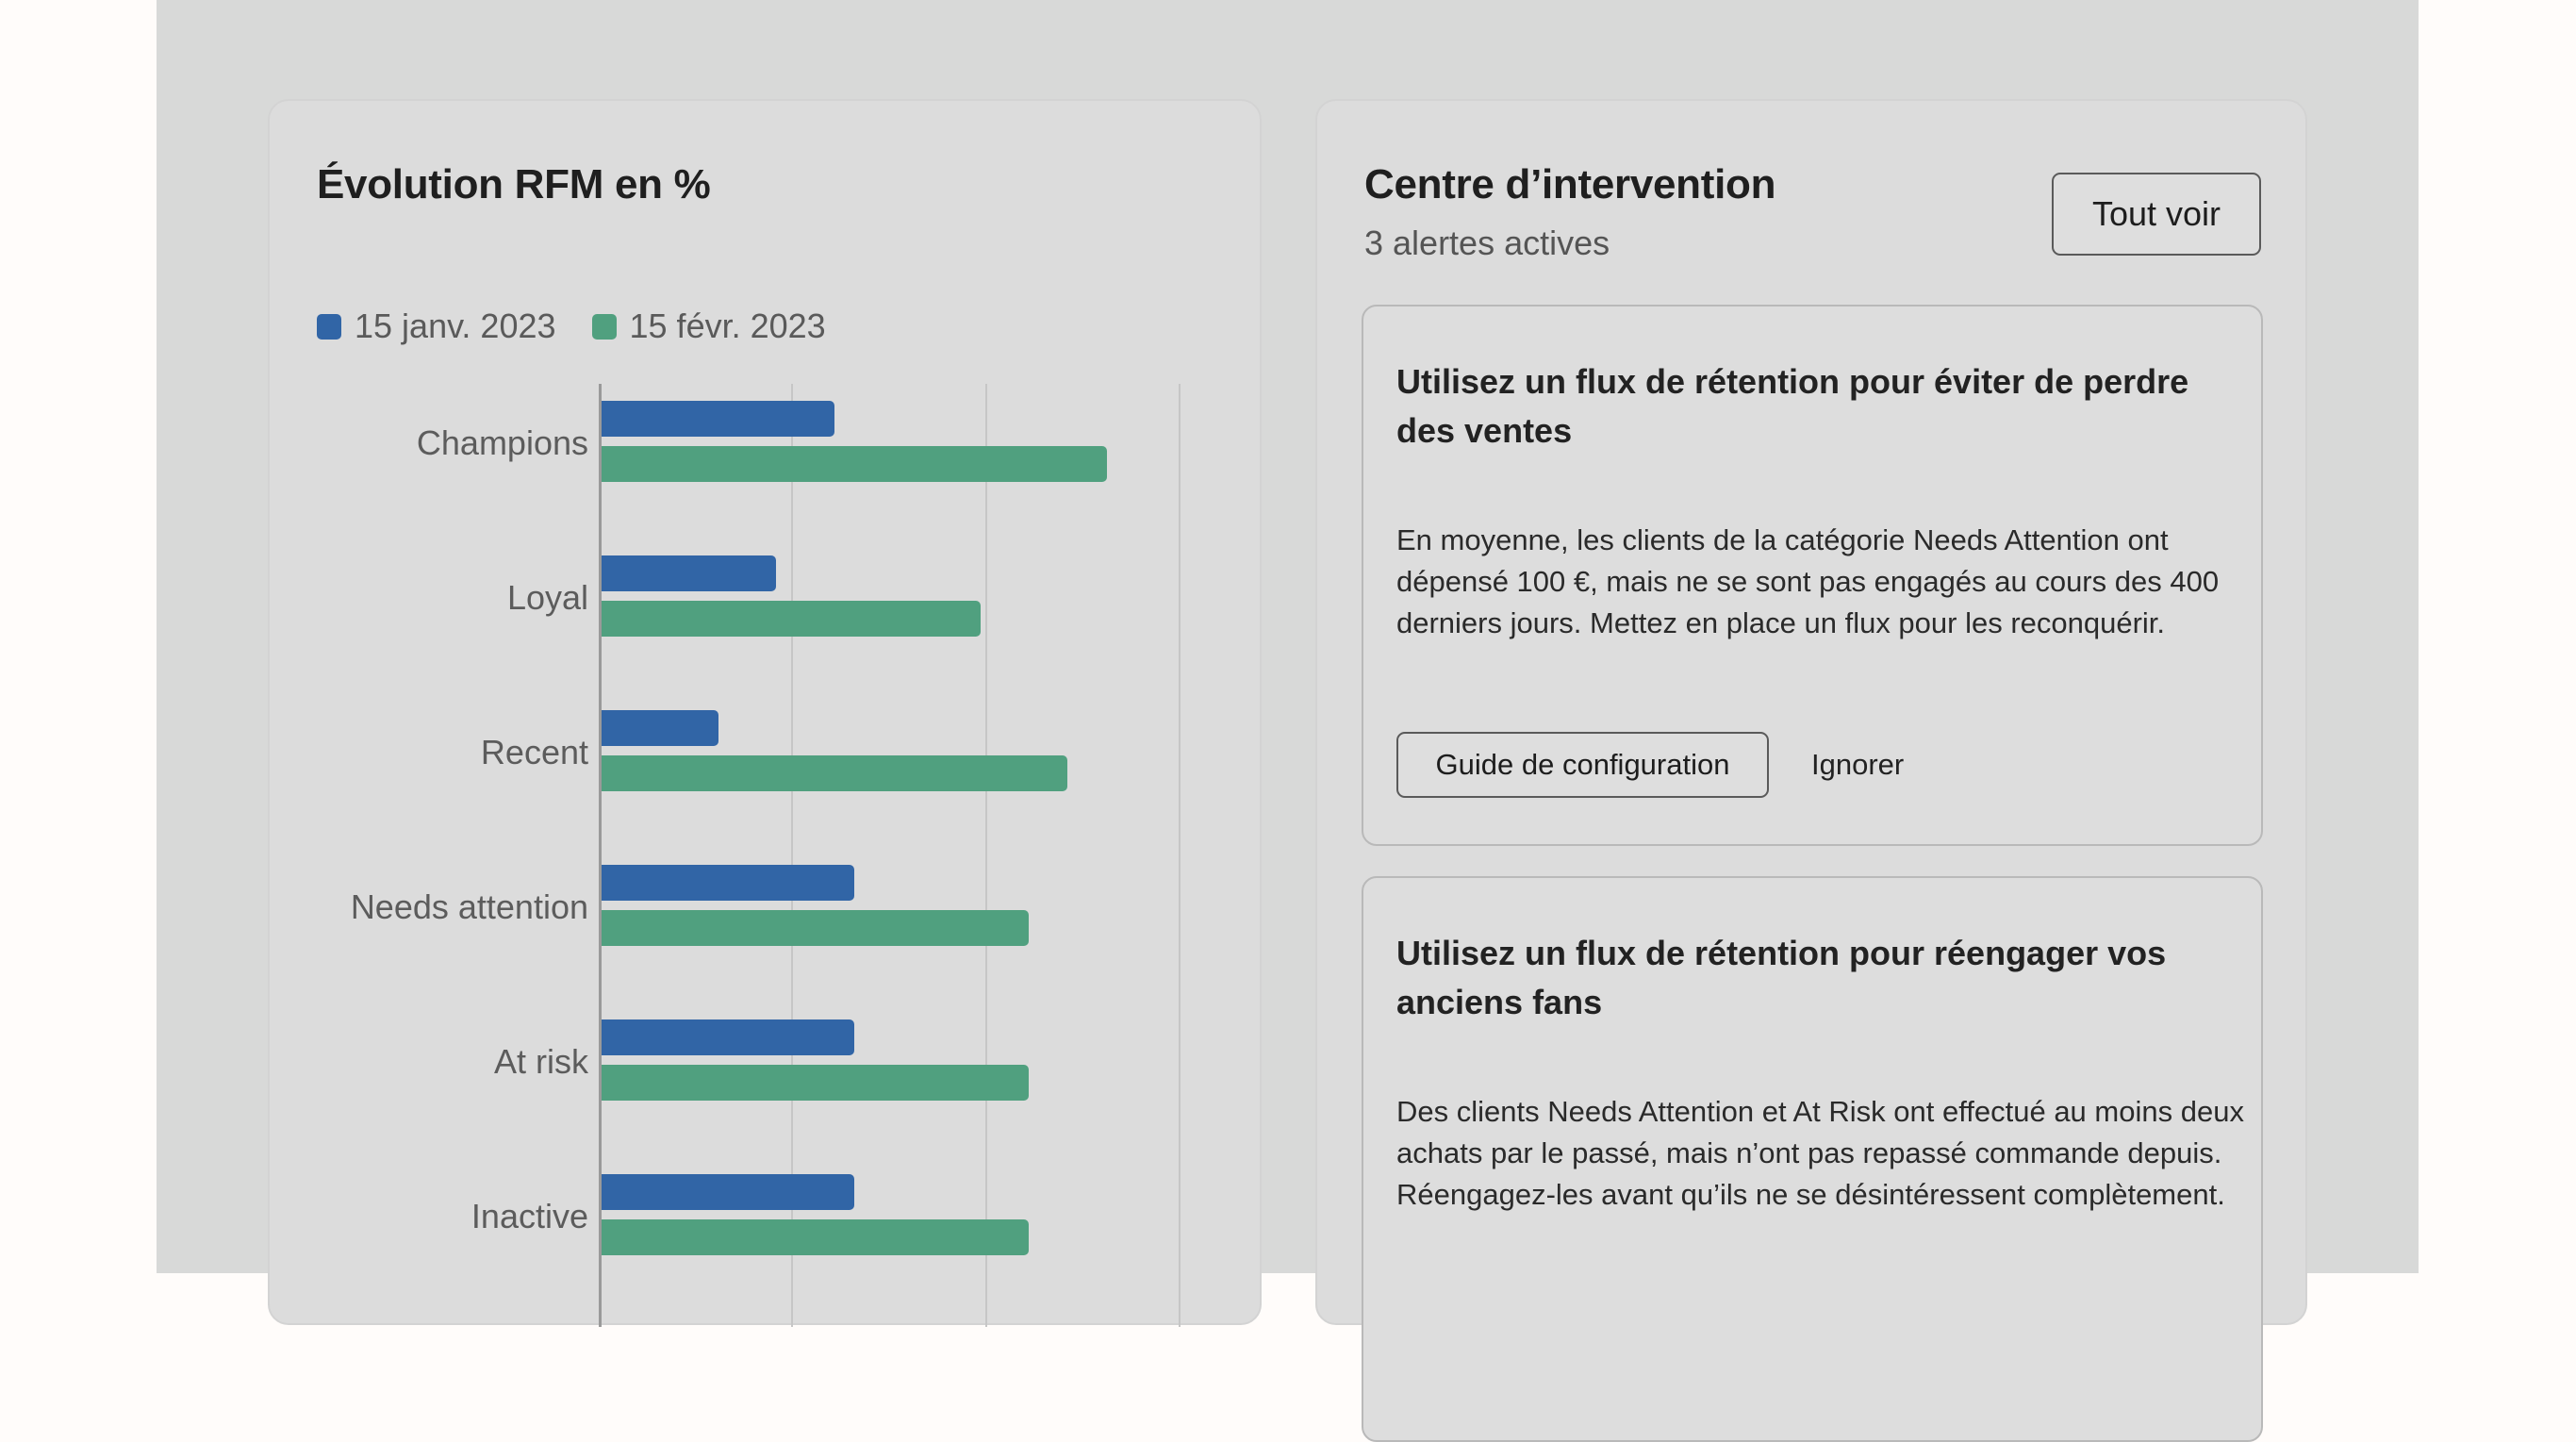 This screenshot has height=1442, width=2576. What do you see at coordinates (529, 1216) in the screenshot?
I see `category-label: Inactive` at bounding box center [529, 1216].